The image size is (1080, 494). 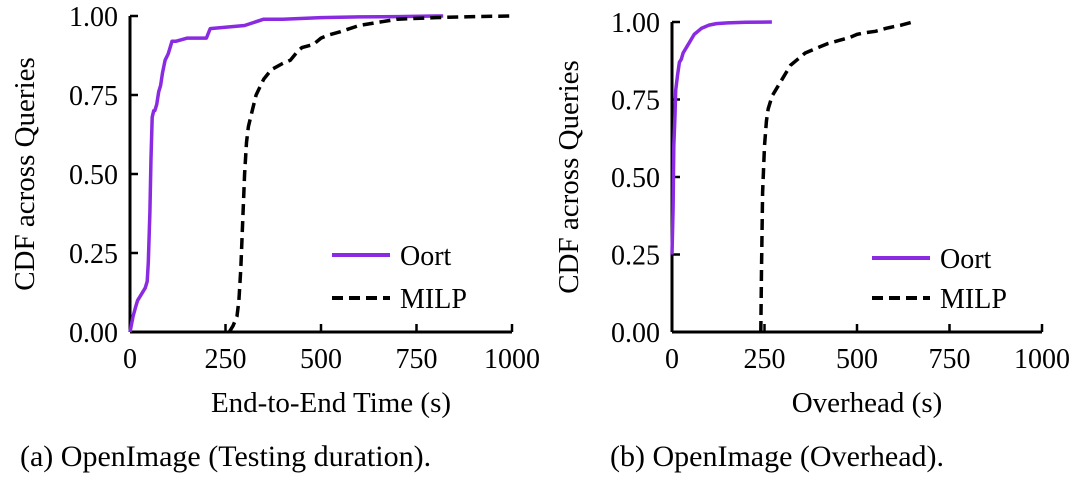 What do you see at coordinates (867, 403) in the screenshot?
I see `x-axis-label: Overhead (s)` at bounding box center [867, 403].